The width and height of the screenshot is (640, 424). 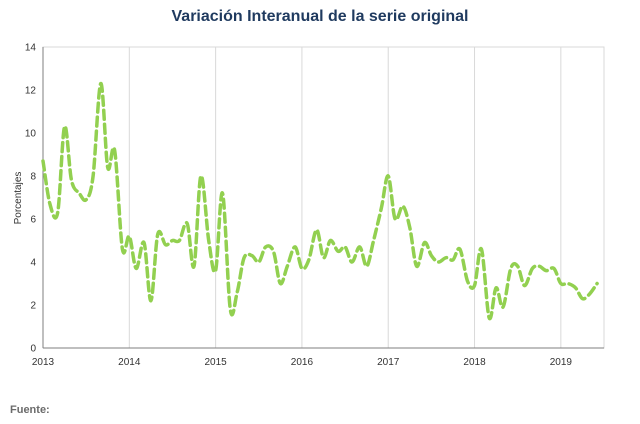 I want to click on y-tick-label: 2, so click(x=33, y=306).